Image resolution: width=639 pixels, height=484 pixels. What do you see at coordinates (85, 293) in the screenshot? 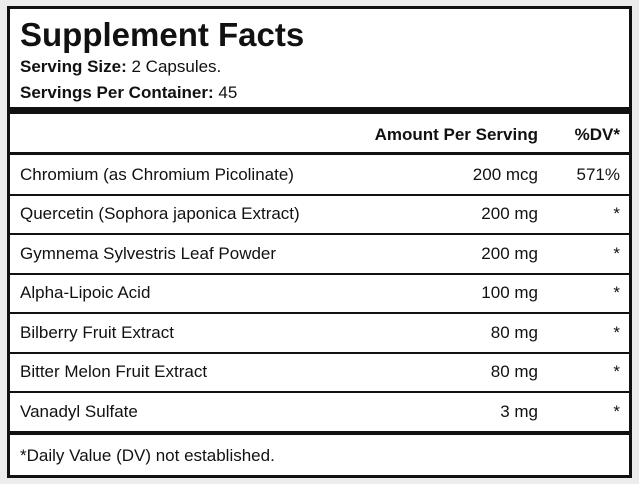
I see `ingredient-name: Alpha-Lipoic Acid` at bounding box center [85, 293].